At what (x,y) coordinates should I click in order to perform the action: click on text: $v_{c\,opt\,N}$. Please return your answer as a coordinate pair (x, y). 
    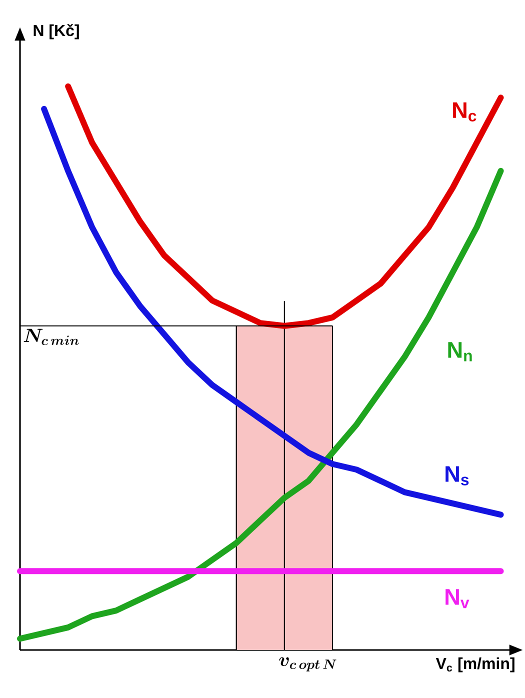
    Looking at the image, I should click on (307, 664).